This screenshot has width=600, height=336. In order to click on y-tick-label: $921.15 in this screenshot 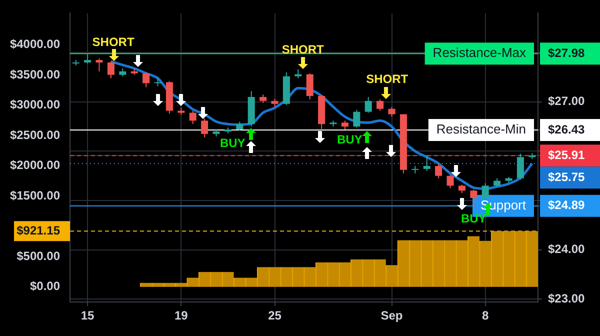, I will do `click(38, 230)`.